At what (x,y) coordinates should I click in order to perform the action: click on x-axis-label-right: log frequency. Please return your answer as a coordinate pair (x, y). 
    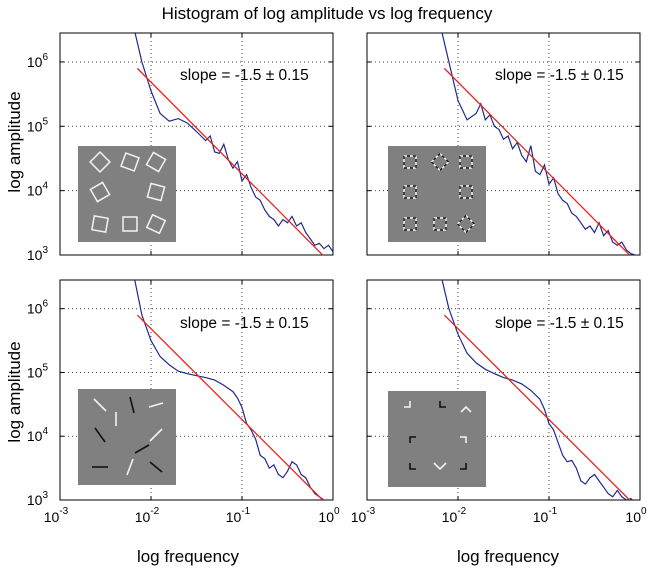
    Looking at the image, I should click on (508, 556).